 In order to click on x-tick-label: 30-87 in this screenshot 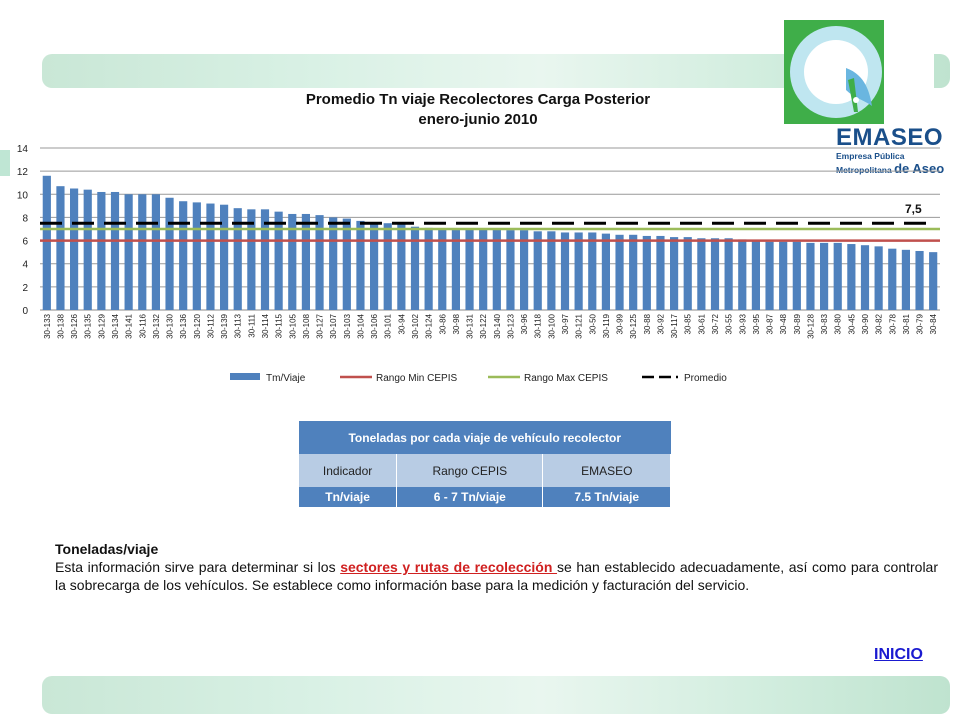, I will do `click(770, 323)`.